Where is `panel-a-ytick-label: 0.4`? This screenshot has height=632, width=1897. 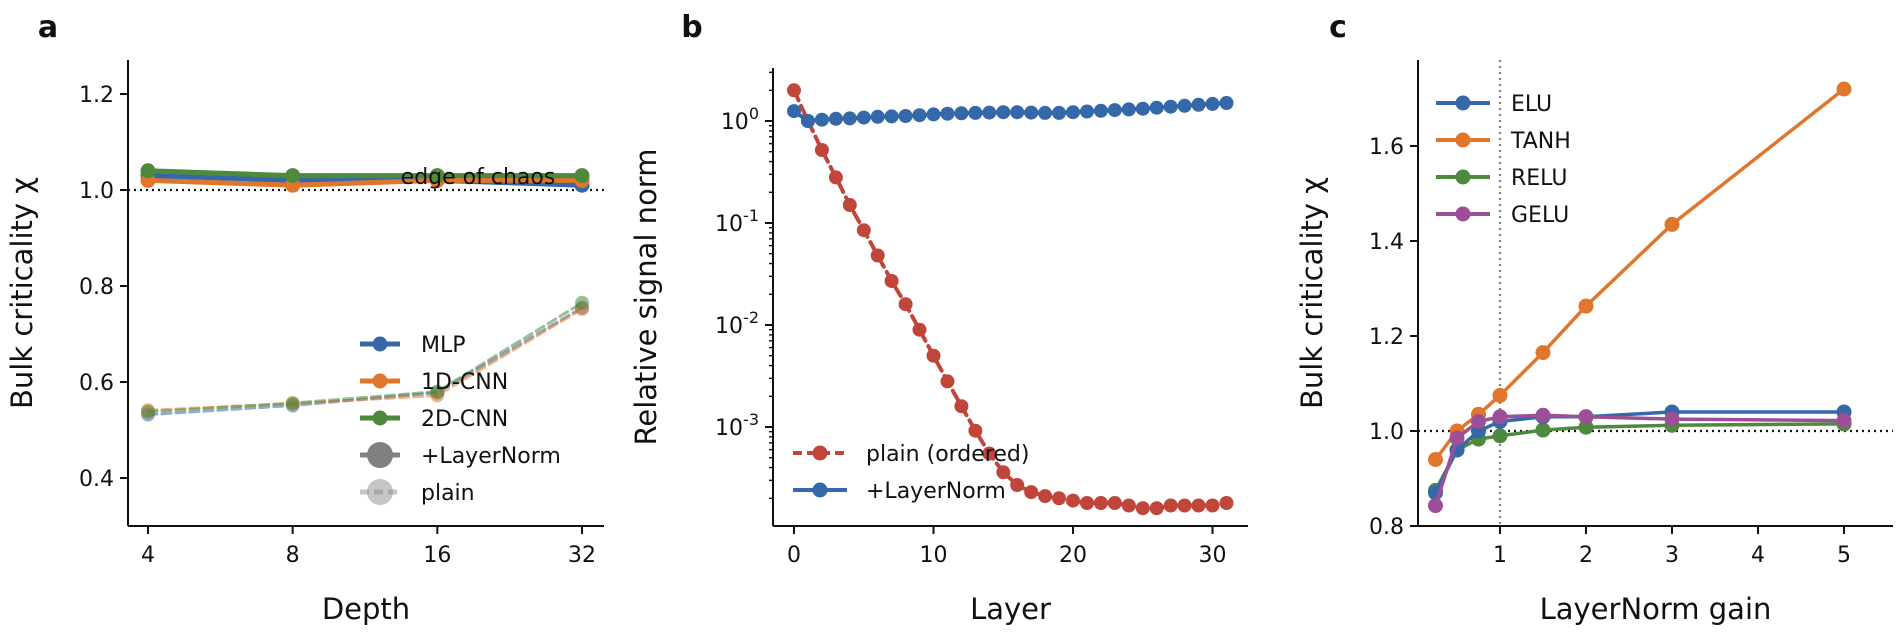 panel-a-ytick-label: 0.4 is located at coordinates (96, 479).